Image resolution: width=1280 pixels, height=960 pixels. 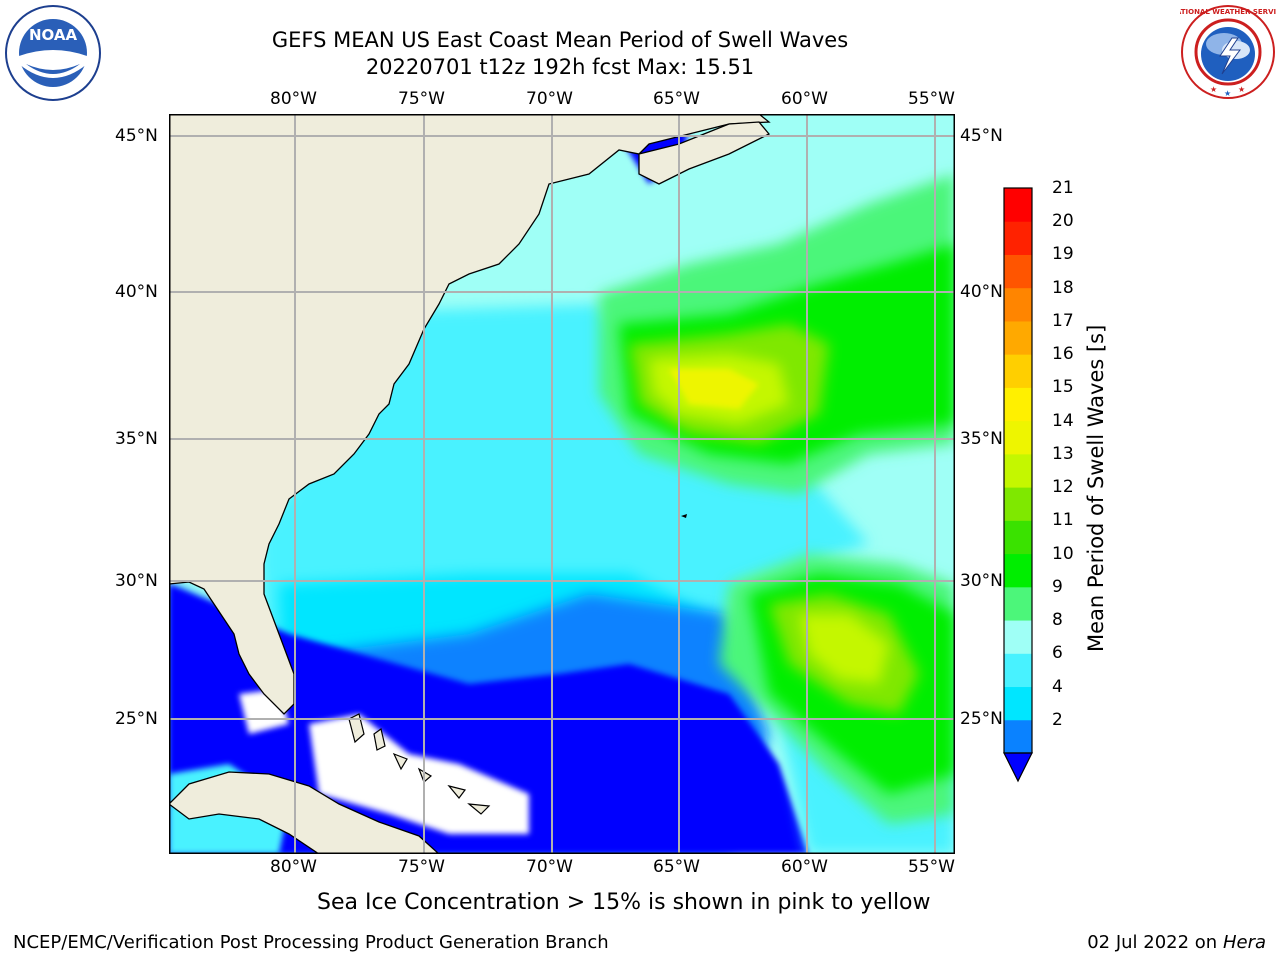 I want to click on land-bahamas, so click(x=419, y=764).